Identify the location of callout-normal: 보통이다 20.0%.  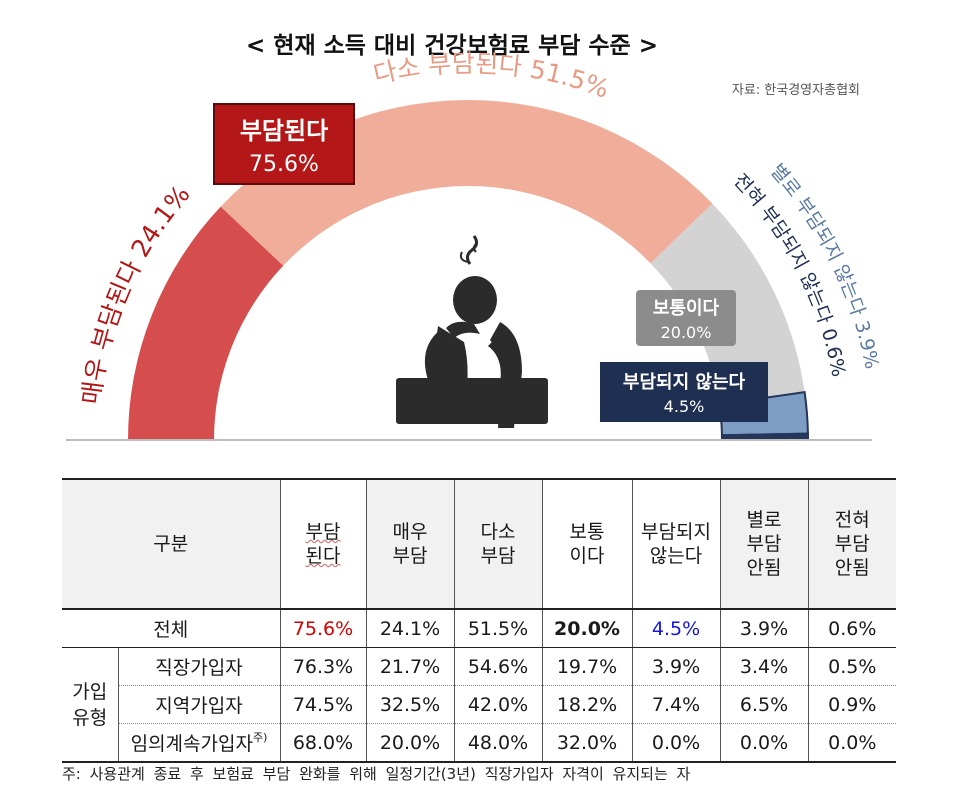
(686, 318).